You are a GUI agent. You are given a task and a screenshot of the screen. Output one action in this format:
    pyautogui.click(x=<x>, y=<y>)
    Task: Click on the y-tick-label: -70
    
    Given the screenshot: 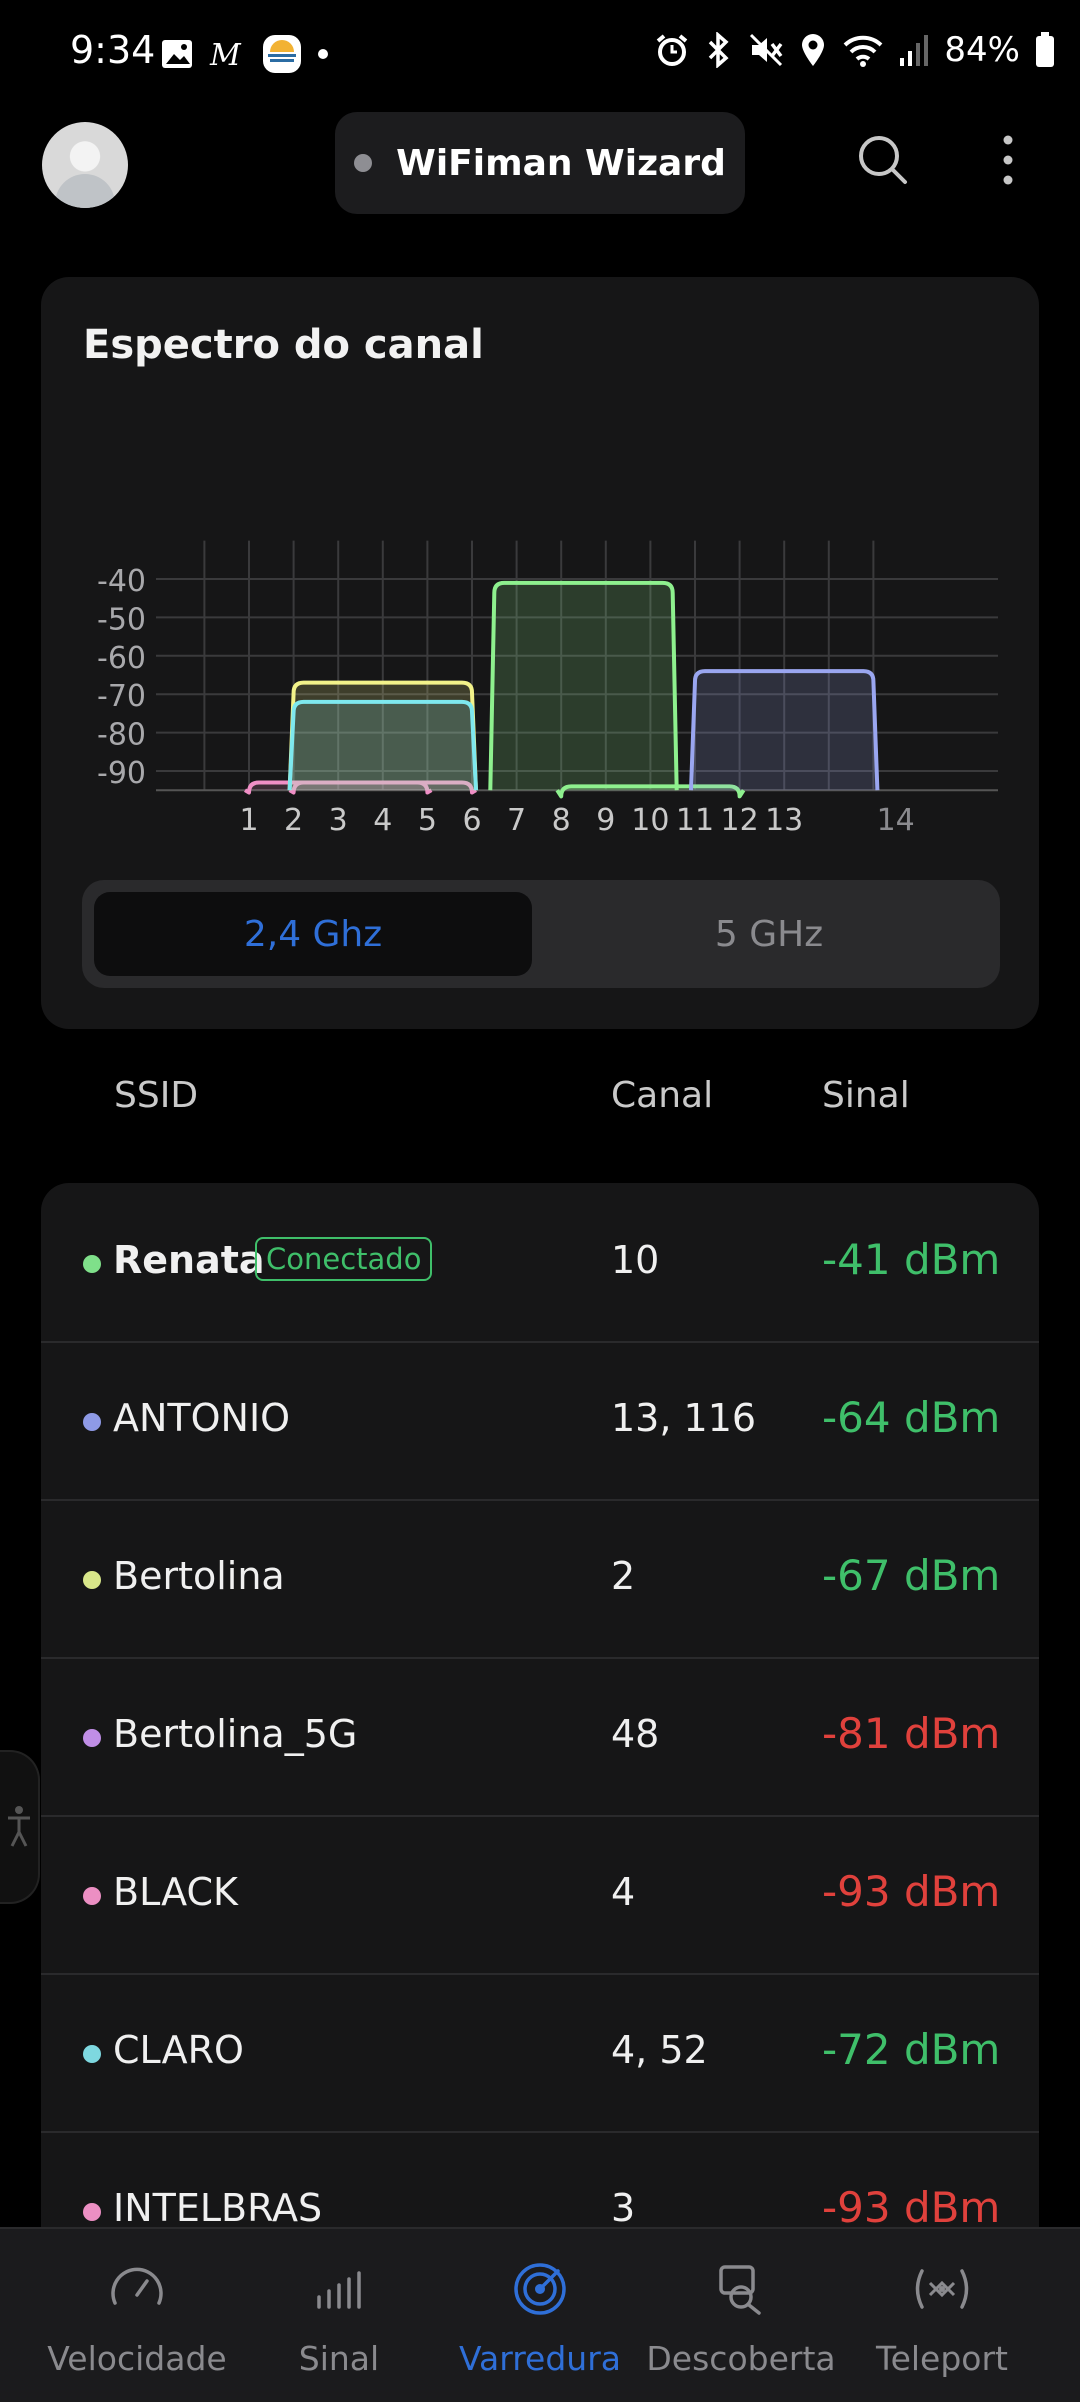 What is the action you would take?
    pyautogui.click(x=121, y=696)
    